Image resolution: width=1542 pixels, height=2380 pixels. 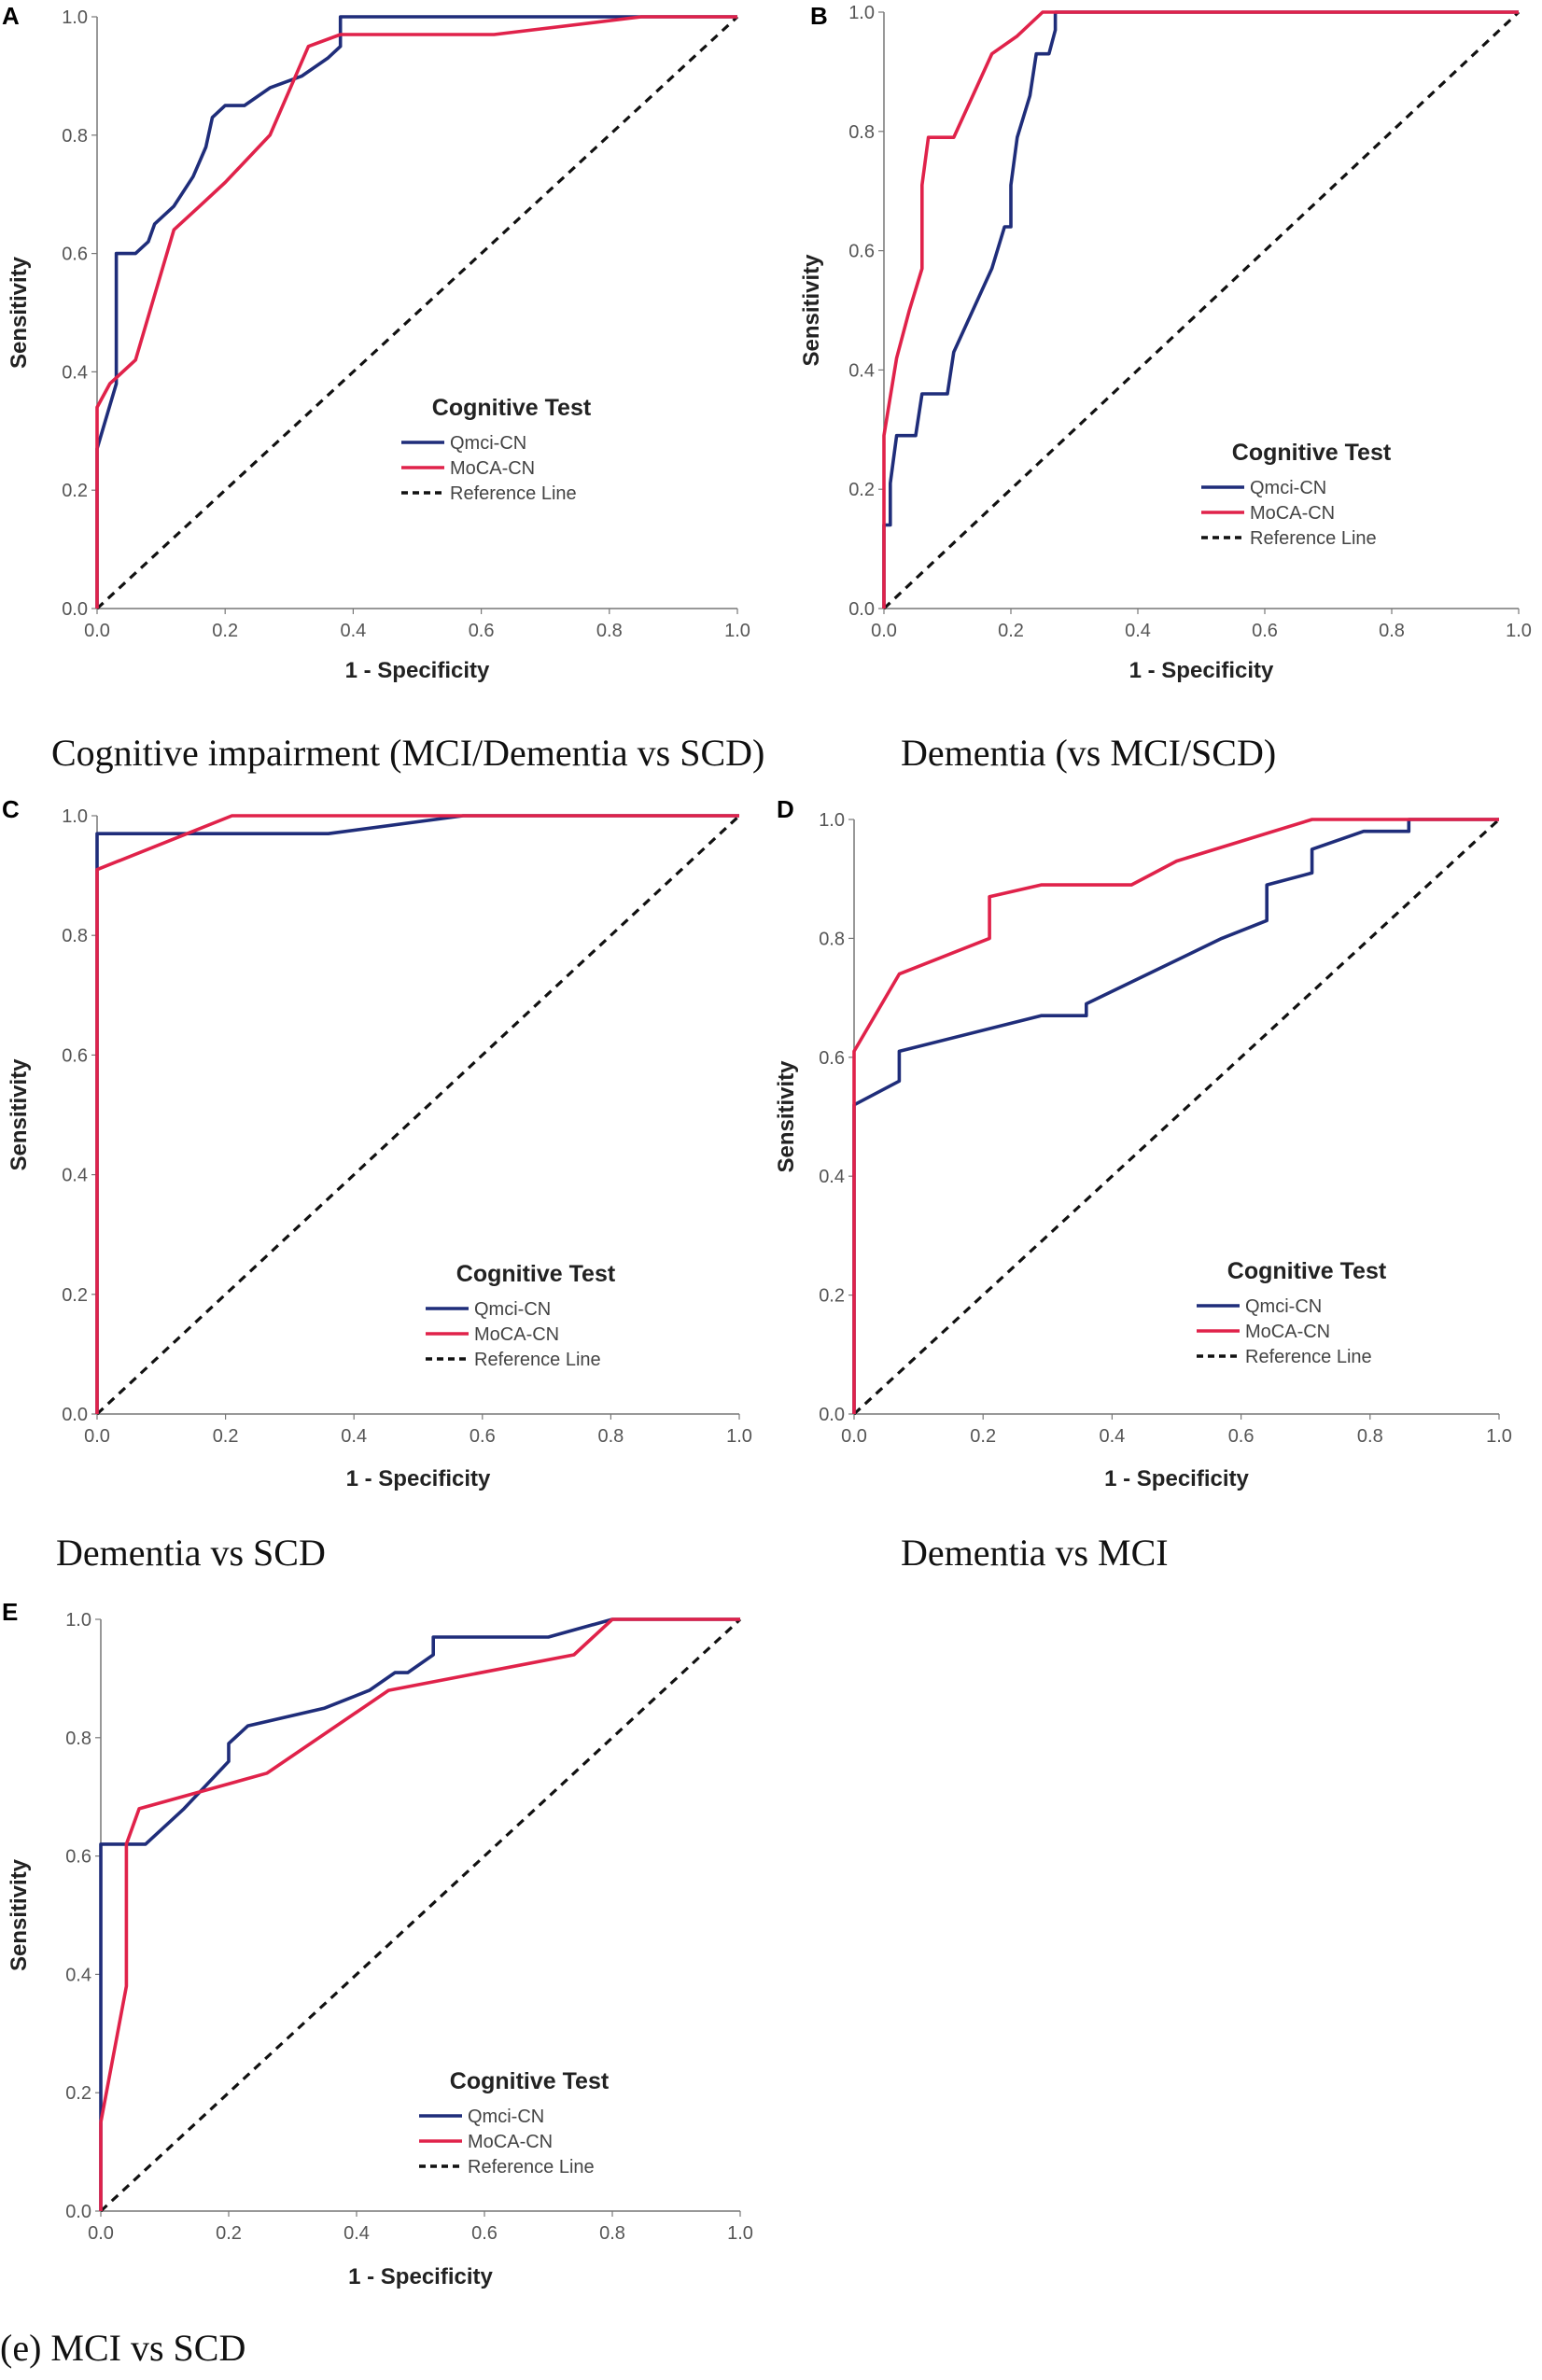 What do you see at coordinates (1035, 1553) in the screenshot?
I see `caption-d: Dementia vs MCI` at bounding box center [1035, 1553].